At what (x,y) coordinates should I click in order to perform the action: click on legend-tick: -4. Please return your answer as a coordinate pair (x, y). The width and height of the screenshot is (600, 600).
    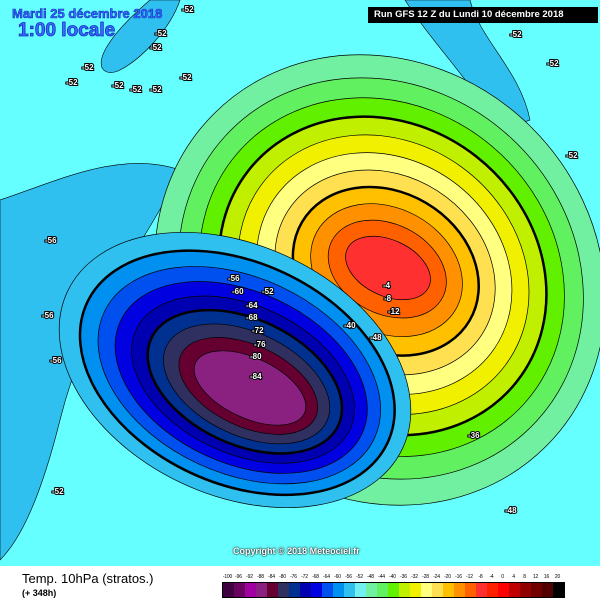
    Looking at the image, I should click on (491, 577).